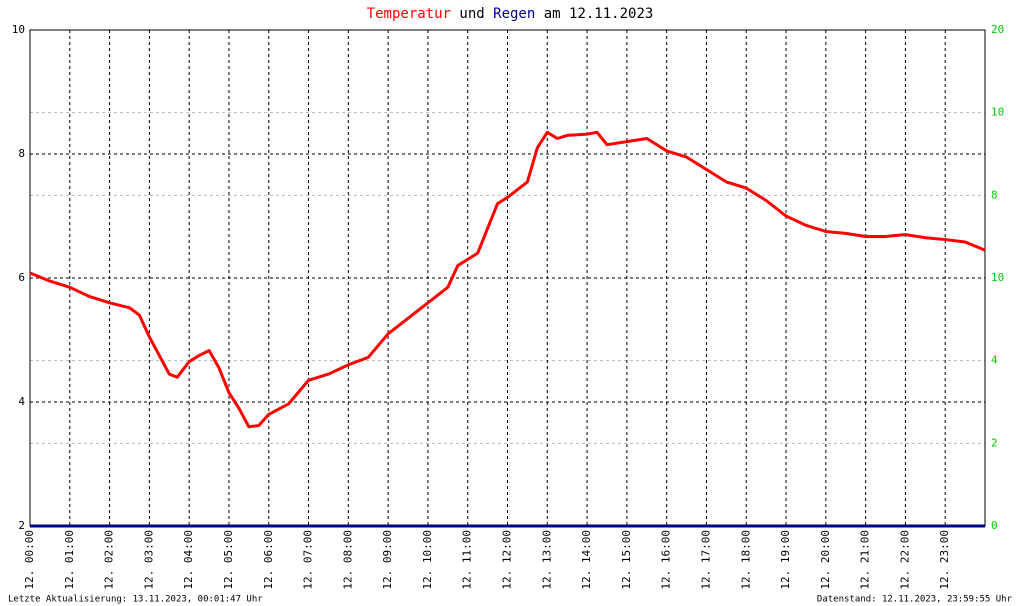  What do you see at coordinates (586, 560) in the screenshot?
I see `x-tick-label: 12. 14:00` at bounding box center [586, 560].